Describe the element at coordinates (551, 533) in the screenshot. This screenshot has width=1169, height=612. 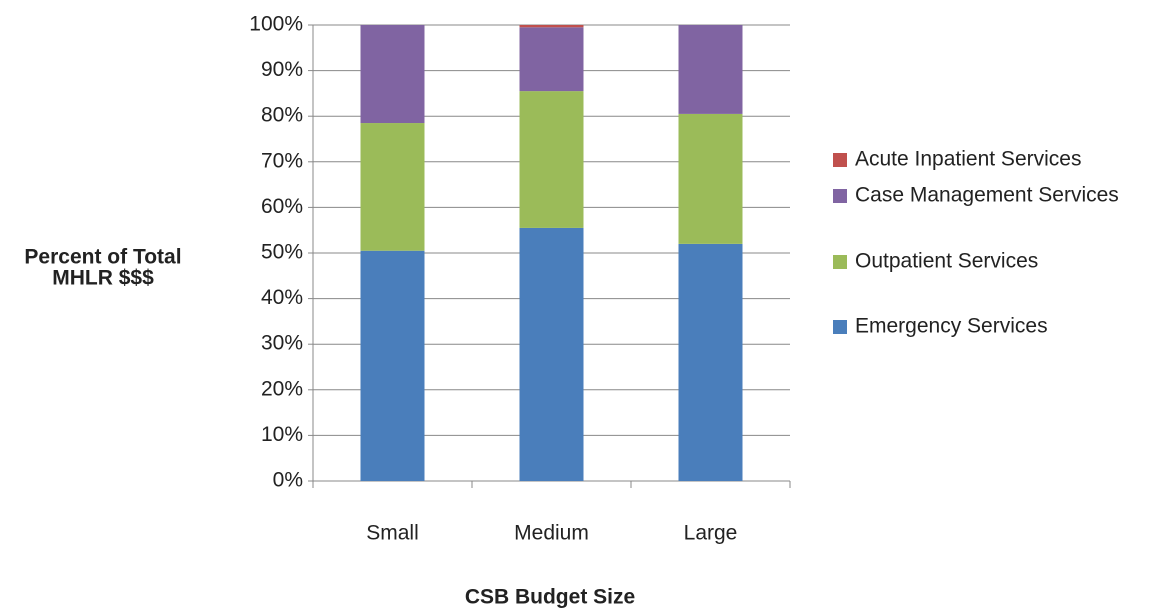
I see `x-tick-label: Medium` at that location.